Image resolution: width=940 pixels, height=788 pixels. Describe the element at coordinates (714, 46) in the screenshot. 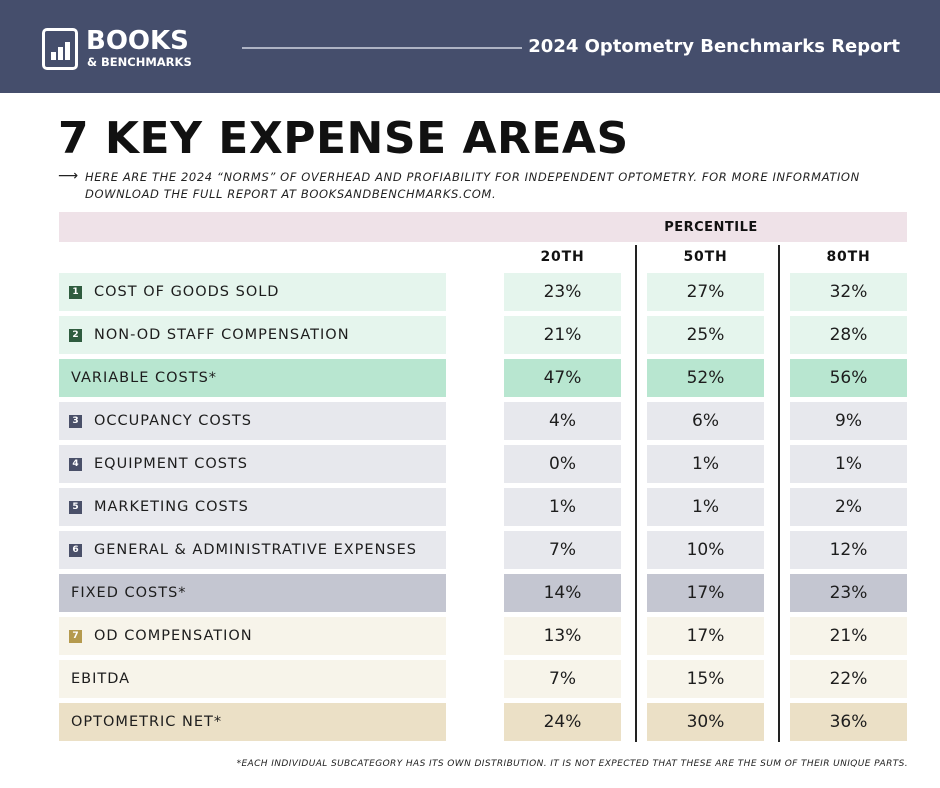

I see `report-title: 2024 Optometry Benchmarks Report` at that location.